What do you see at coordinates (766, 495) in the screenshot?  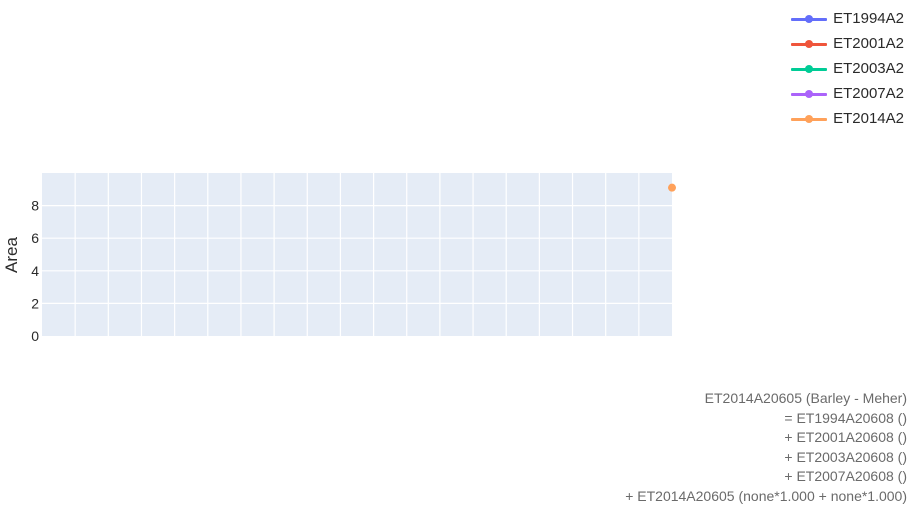 I see `annotation-line: + ET2014A20605 (none*1.000 + none*1.000)` at bounding box center [766, 495].